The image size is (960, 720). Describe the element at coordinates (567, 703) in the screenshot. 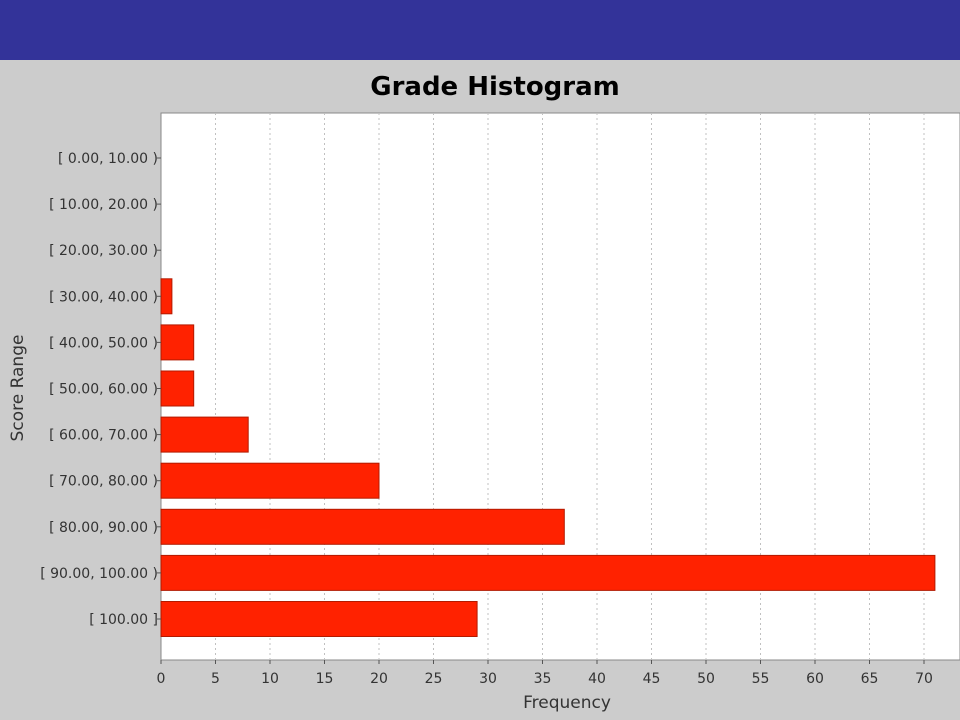

I see `x-axis-label: Frequency` at that location.